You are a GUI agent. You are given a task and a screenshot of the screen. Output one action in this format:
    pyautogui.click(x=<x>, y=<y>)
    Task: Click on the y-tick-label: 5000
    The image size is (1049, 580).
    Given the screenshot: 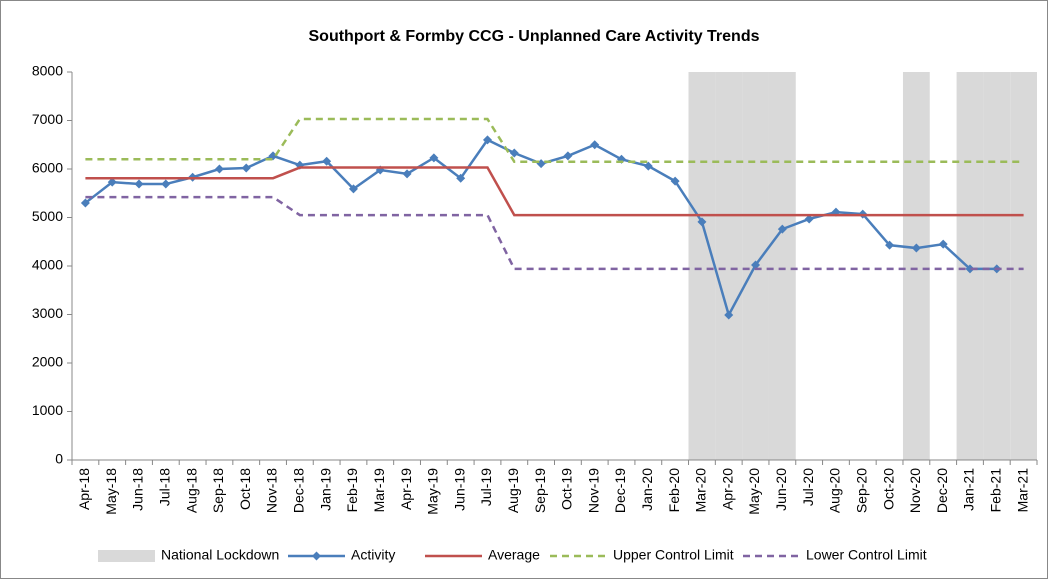 What is the action you would take?
    pyautogui.click(x=47, y=216)
    